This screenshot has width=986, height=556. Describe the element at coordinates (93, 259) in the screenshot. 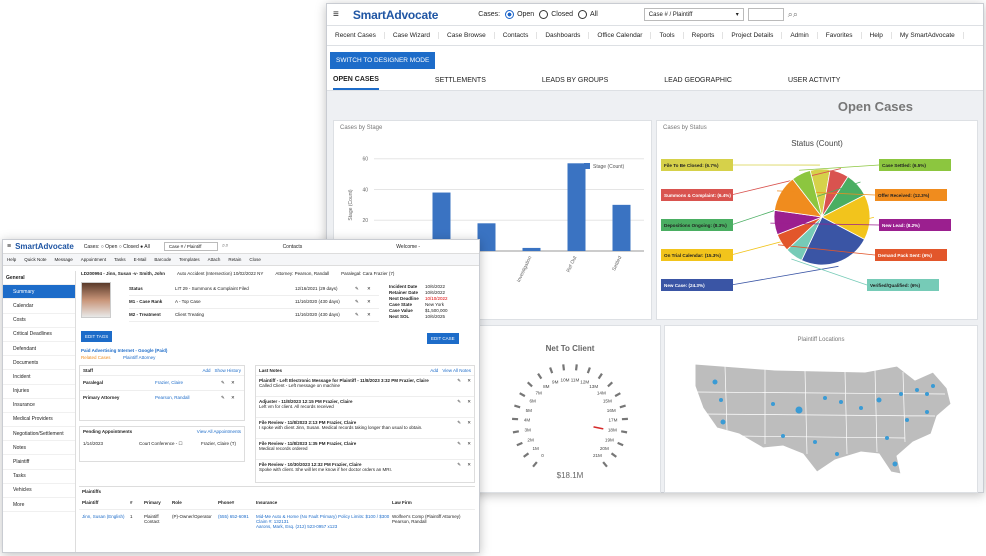

I see `toolbar-item-3: Appointment` at that location.